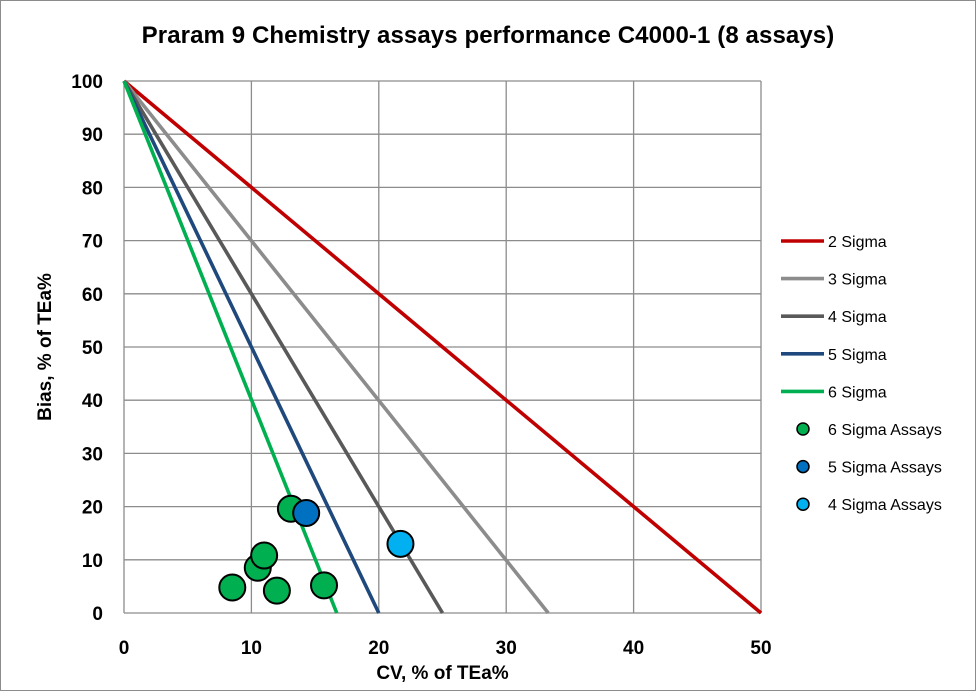 The image size is (976, 691). Describe the element at coordinates (633, 648) in the screenshot. I see `x-tick-label: 40` at that location.